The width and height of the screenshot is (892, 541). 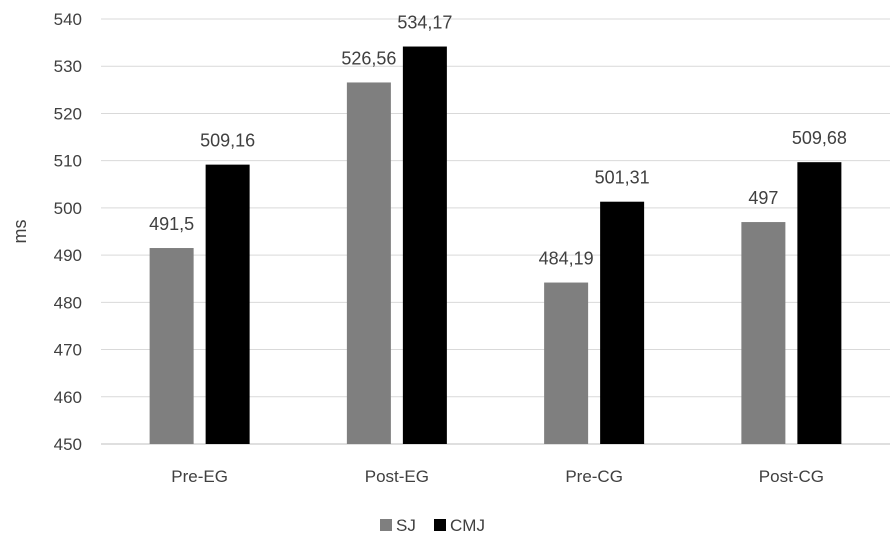 What do you see at coordinates (171, 224) in the screenshot?
I see `bar-data-label: 491,5` at bounding box center [171, 224].